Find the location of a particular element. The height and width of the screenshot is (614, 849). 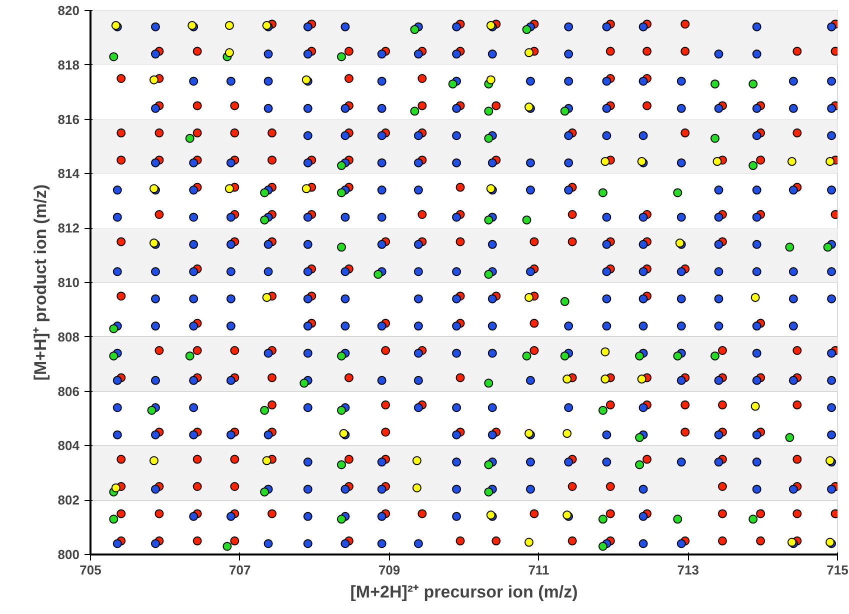

y-tick-label: 816 is located at coordinates (69, 119).